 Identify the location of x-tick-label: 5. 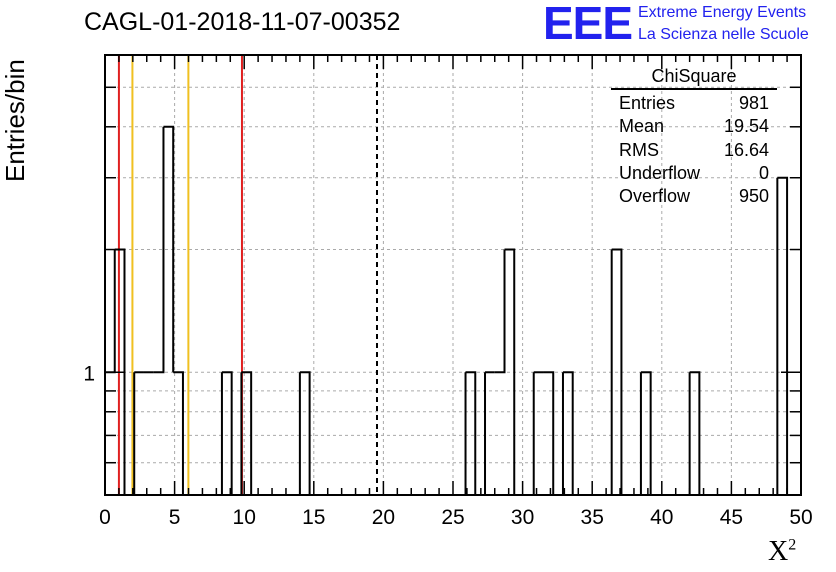
(175, 517).